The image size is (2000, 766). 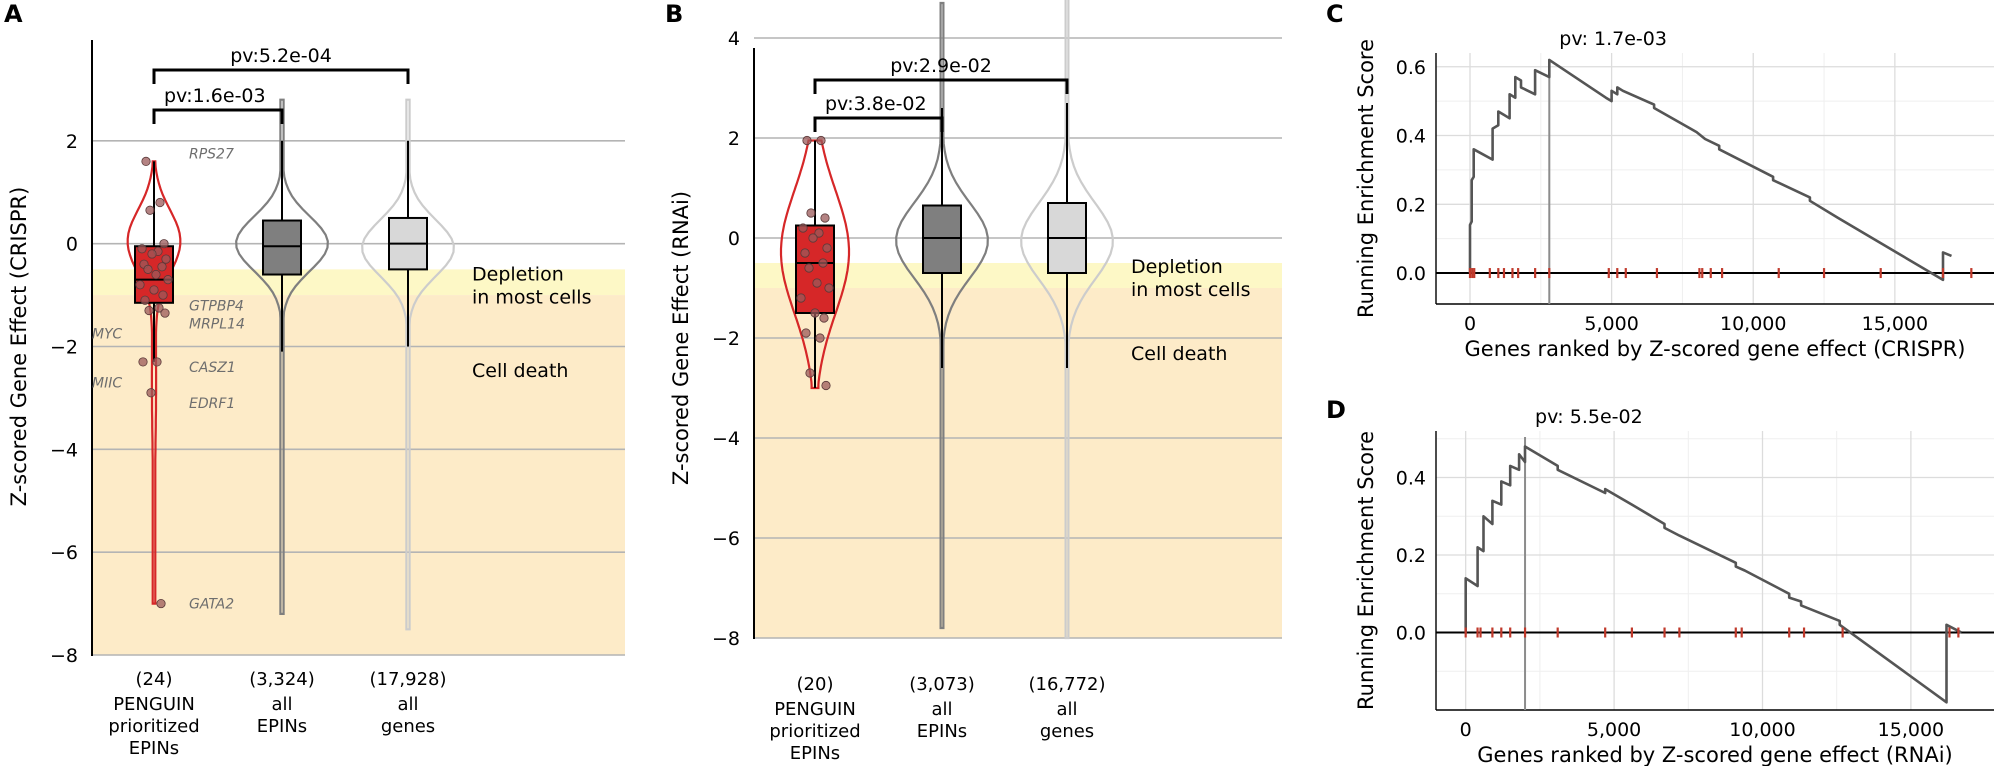 I want to click on chart-title: pv: 5.5e-02, so click(x=1589, y=417).